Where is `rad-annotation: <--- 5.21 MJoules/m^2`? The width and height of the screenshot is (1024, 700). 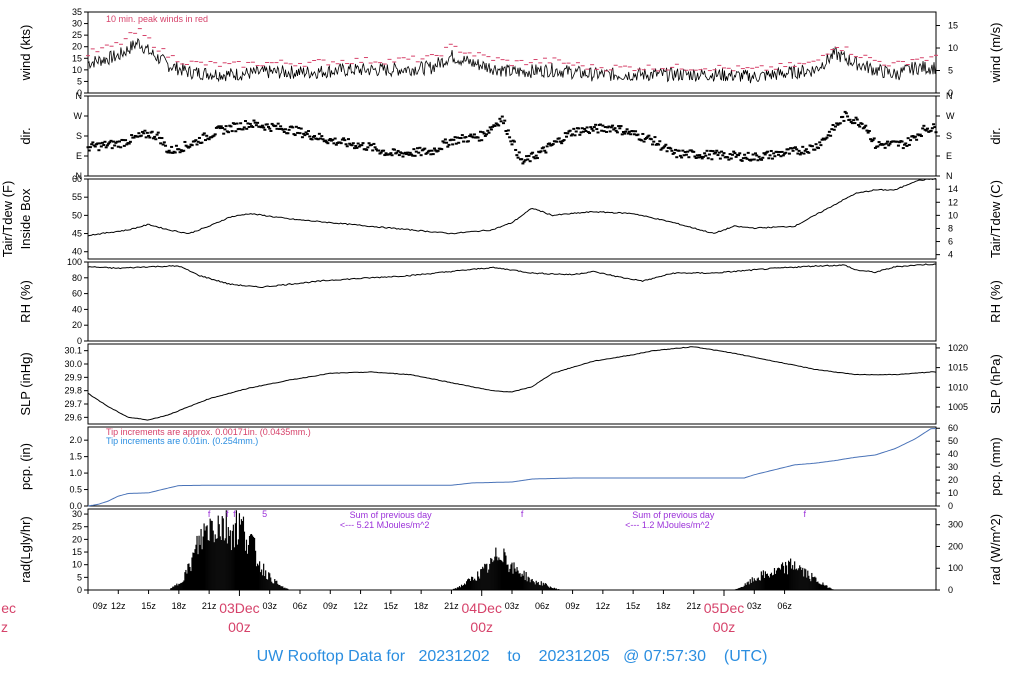
rad-annotation: <--- 5.21 MJoules/m^2 is located at coordinates (385, 525).